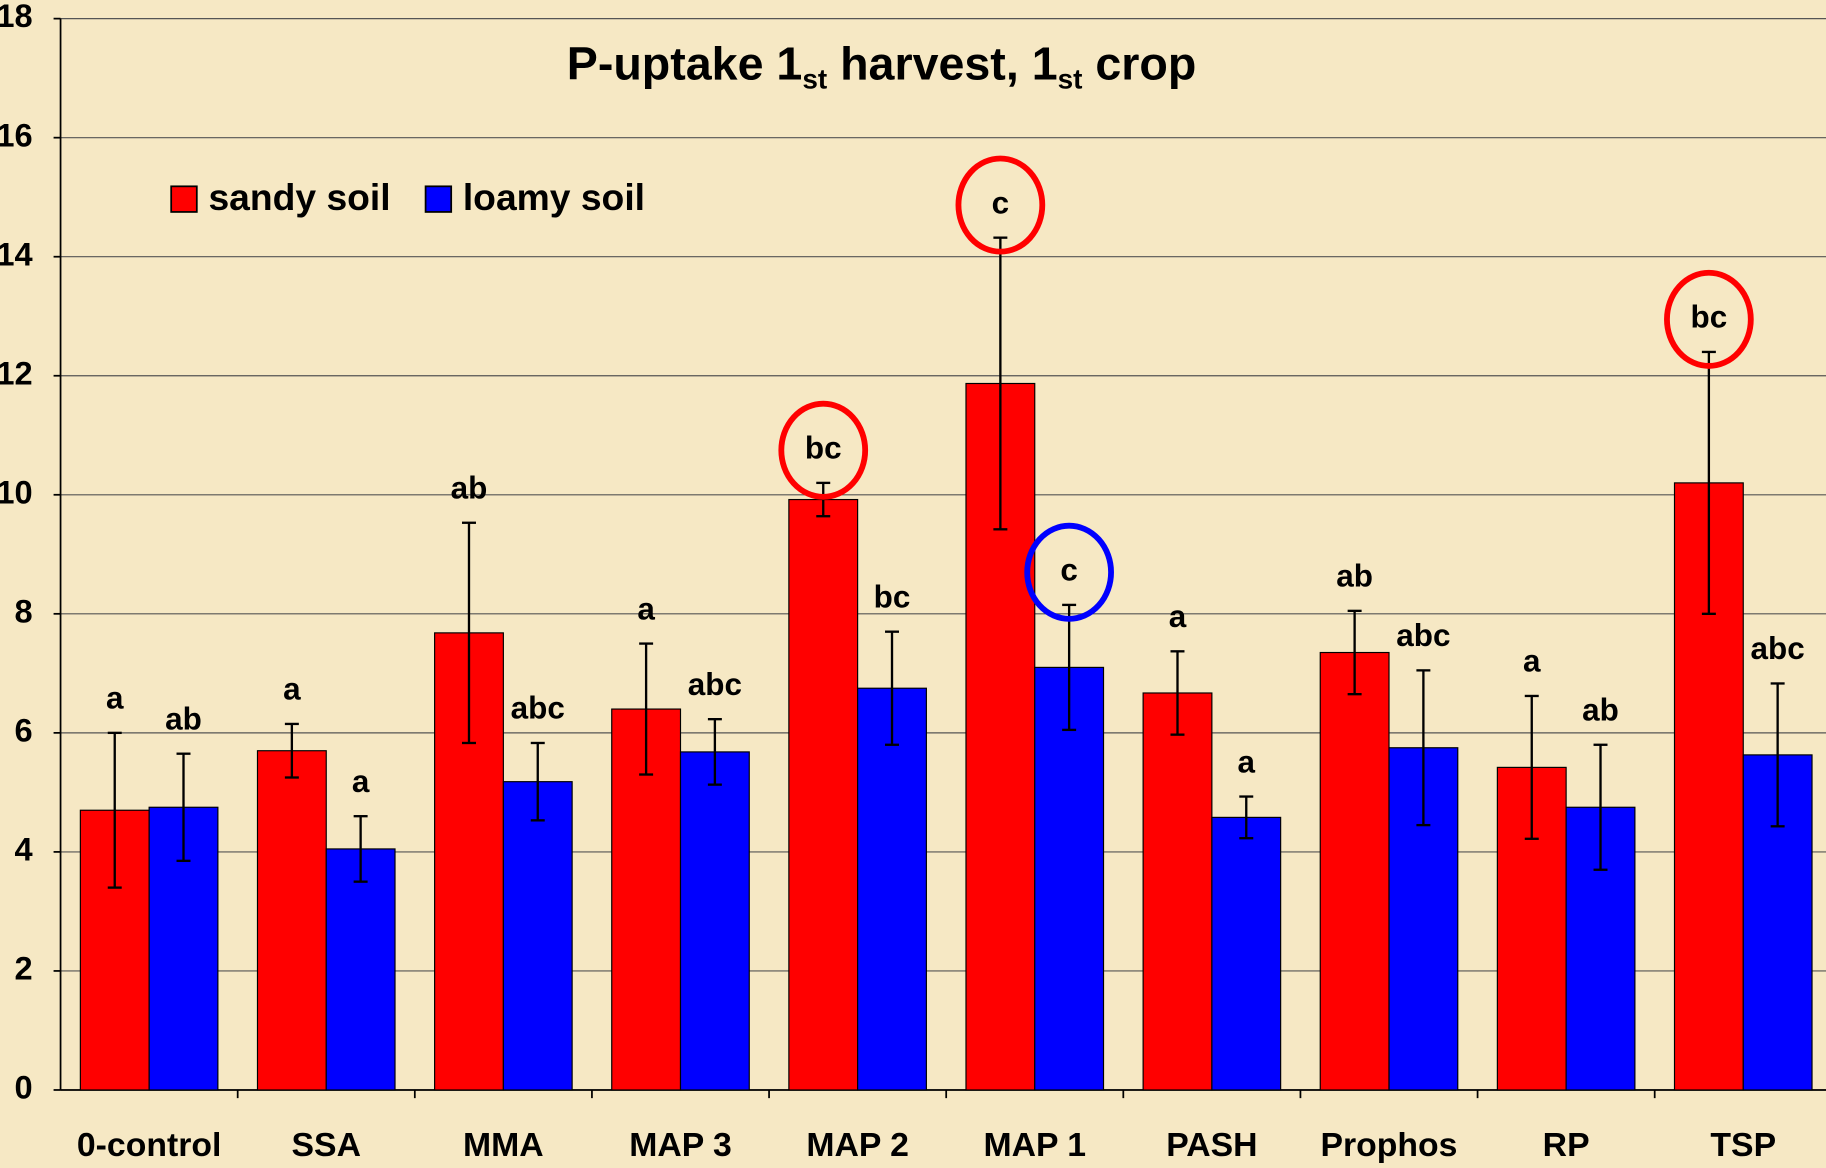 The height and width of the screenshot is (1168, 1826). What do you see at coordinates (23, 610) in the screenshot?
I see `y-tick-label: 8` at bounding box center [23, 610].